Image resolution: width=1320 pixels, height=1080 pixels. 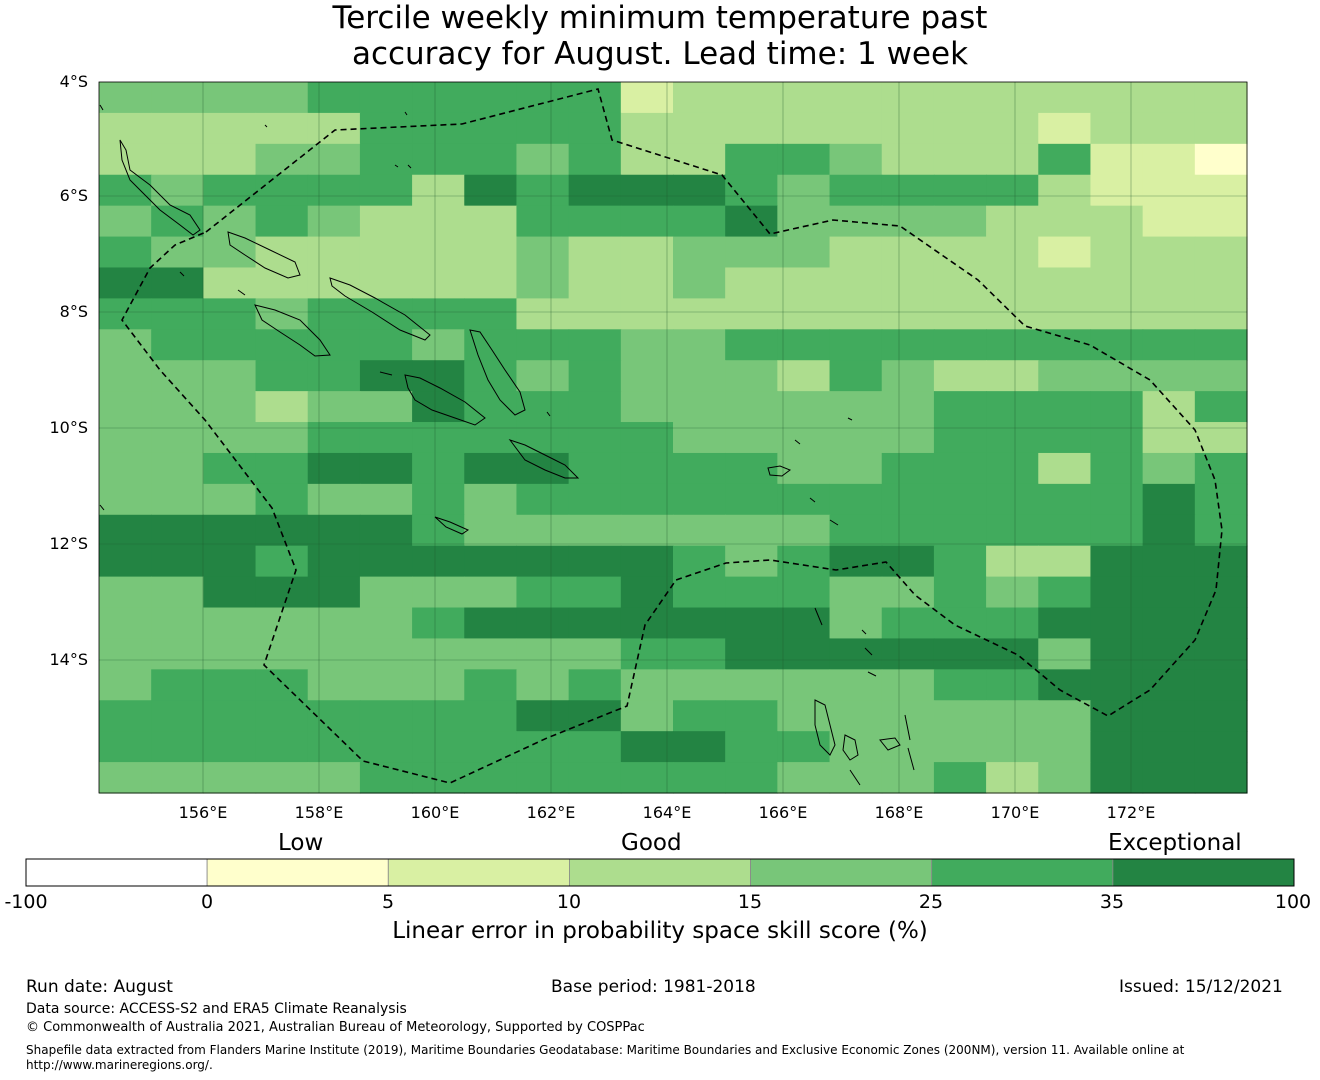 What do you see at coordinates (68, 659) in the screenshot?
I see `lat-label-14s: 14°S` at bounding box center [68, 659].